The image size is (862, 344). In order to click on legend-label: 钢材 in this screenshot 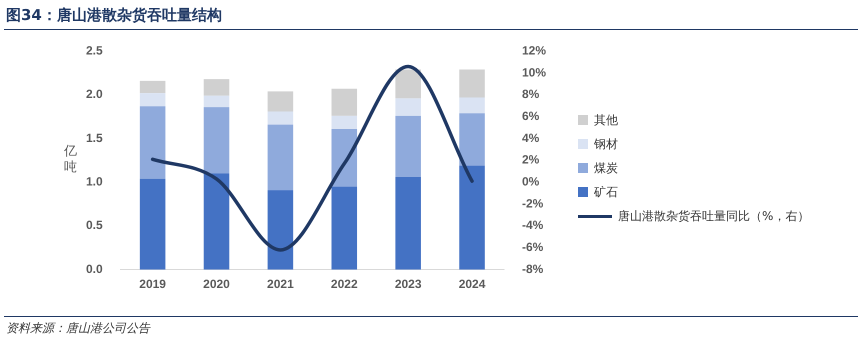, I will do `click(606, 144)`.